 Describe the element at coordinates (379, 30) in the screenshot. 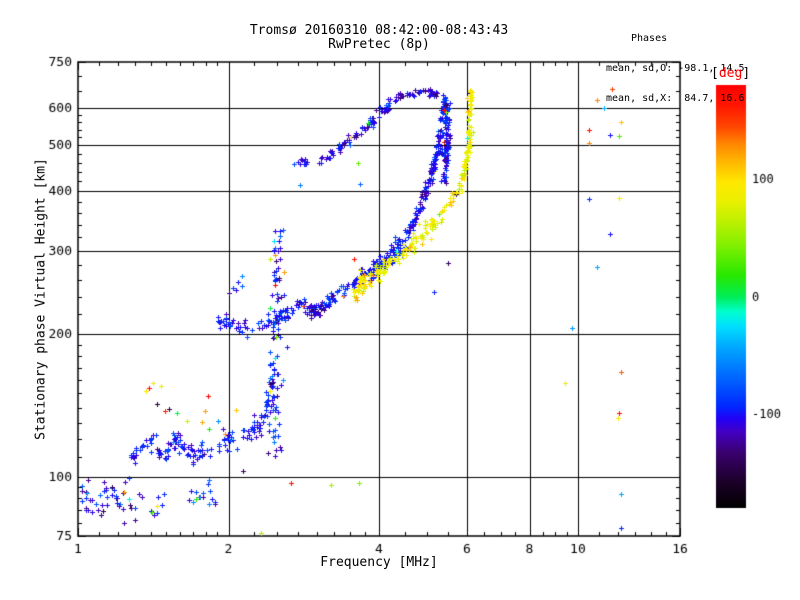

I see `chart-title: Tromsø 20160310 08:42:00-08:43:43` at that location.